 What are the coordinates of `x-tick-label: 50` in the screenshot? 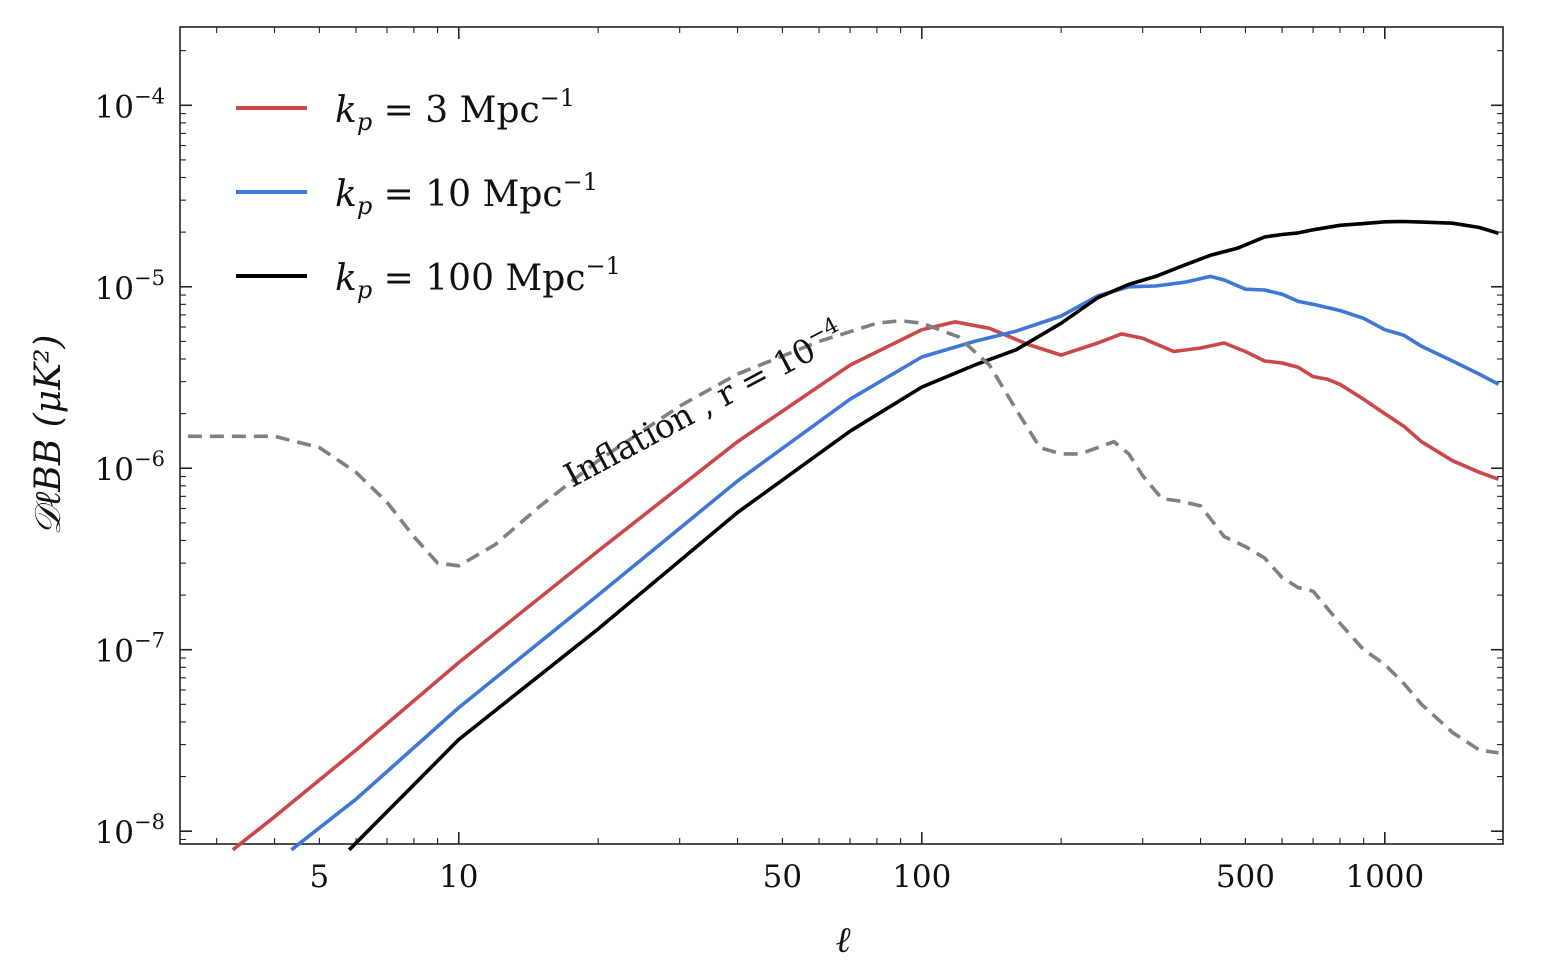 It's located at (782, 877).